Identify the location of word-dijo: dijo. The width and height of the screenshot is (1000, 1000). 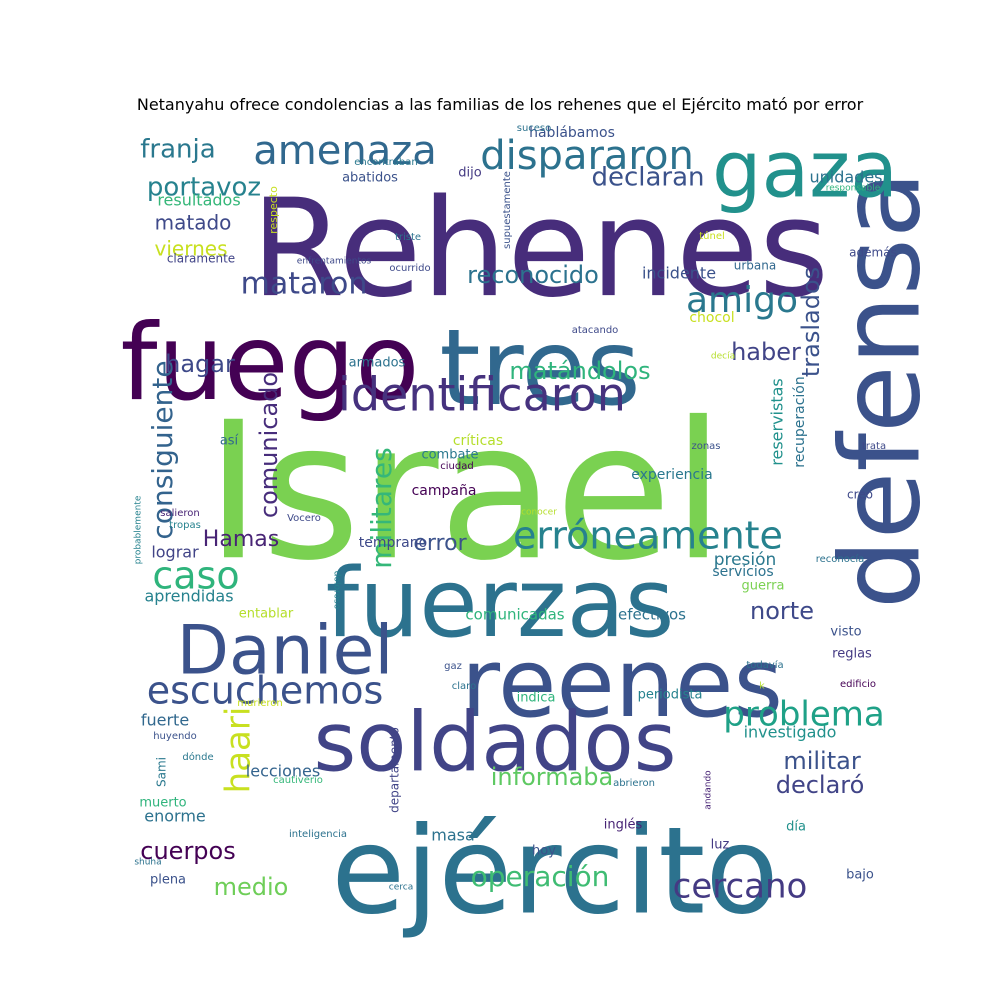
(469, 173).